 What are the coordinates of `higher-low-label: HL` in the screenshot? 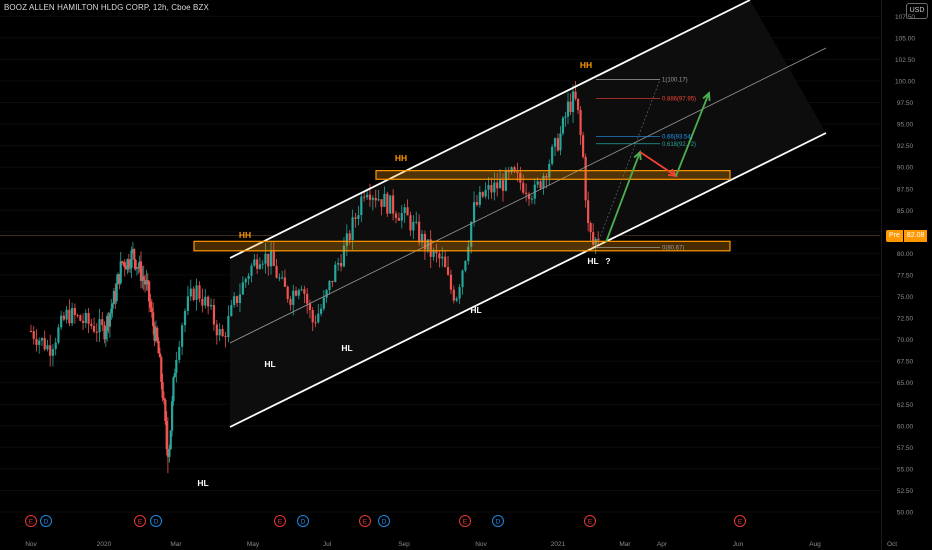 It's located at (475, 310).